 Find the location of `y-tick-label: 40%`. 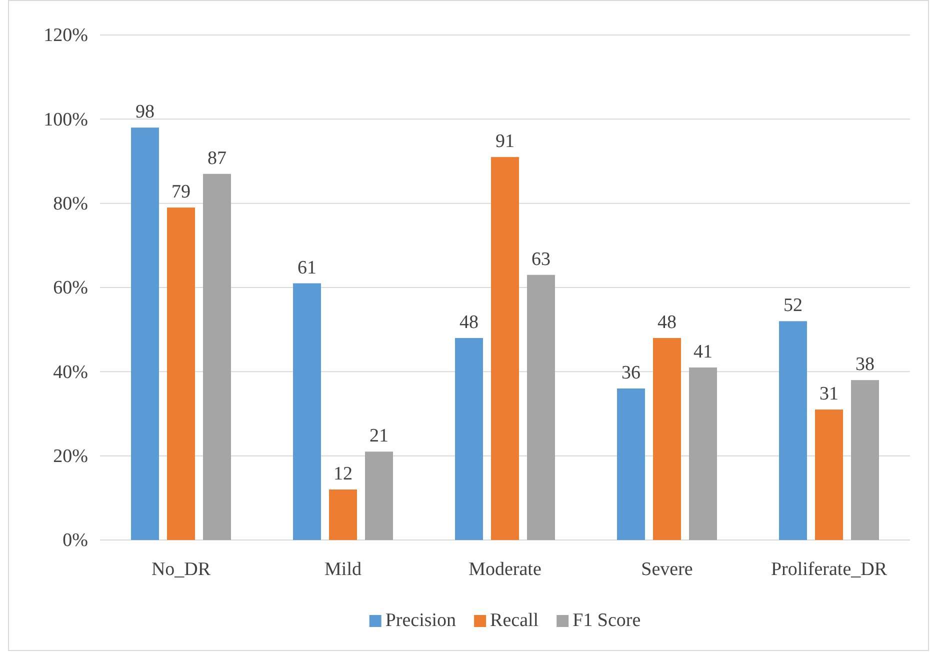

y-tick-label: 40% is located at coordinates (70, 372).